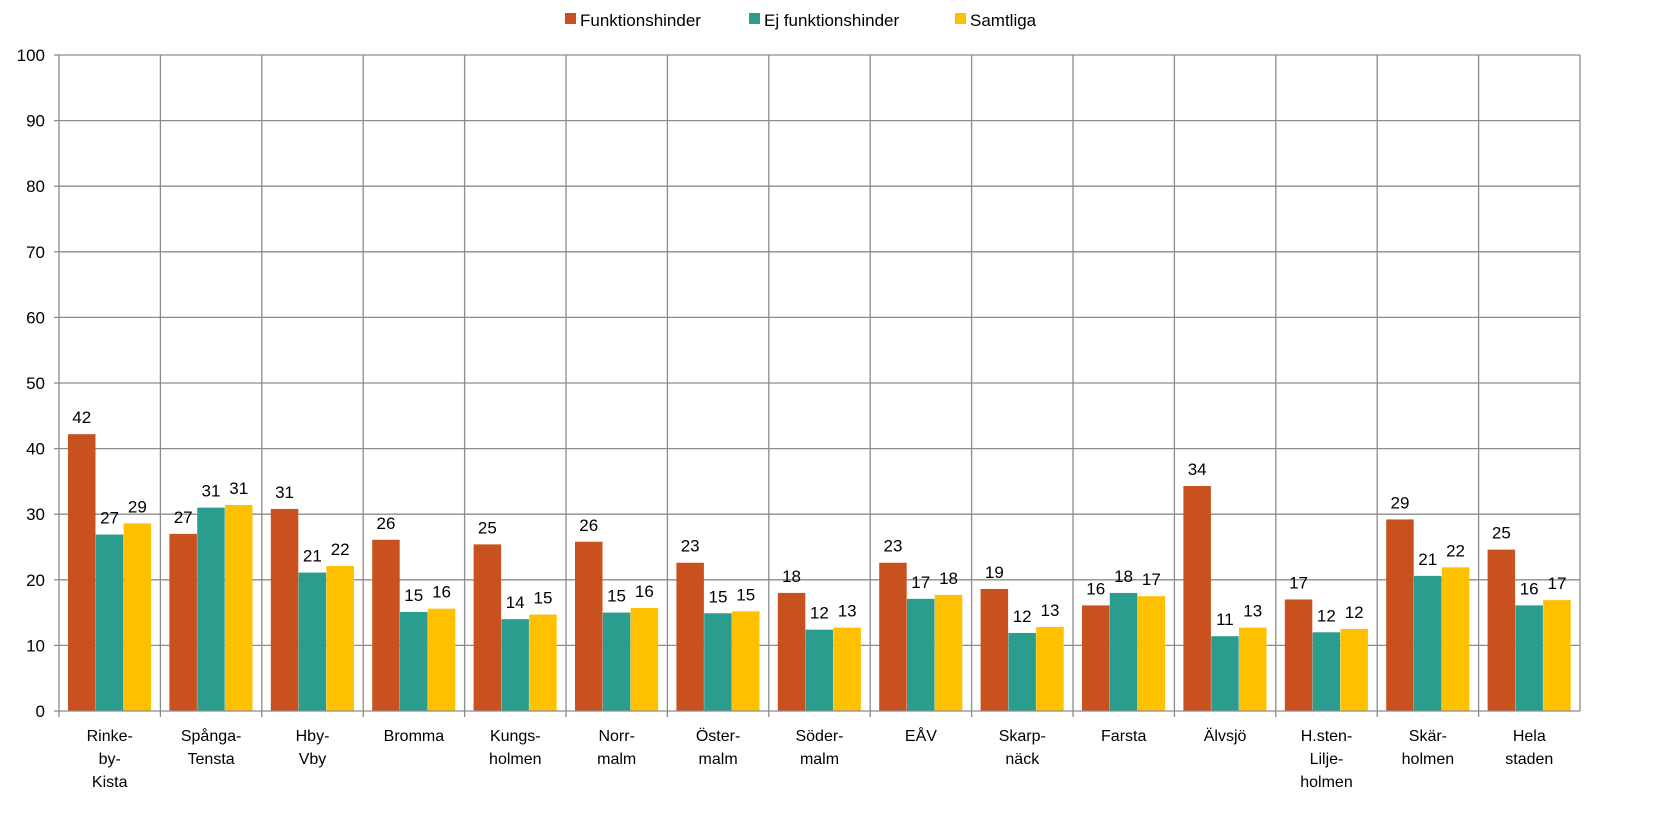 This screenshot has width=1658, height=834. Describe the element at coordinates (1197, 469) in the screenshot. I see `data-label: 34` at that location.